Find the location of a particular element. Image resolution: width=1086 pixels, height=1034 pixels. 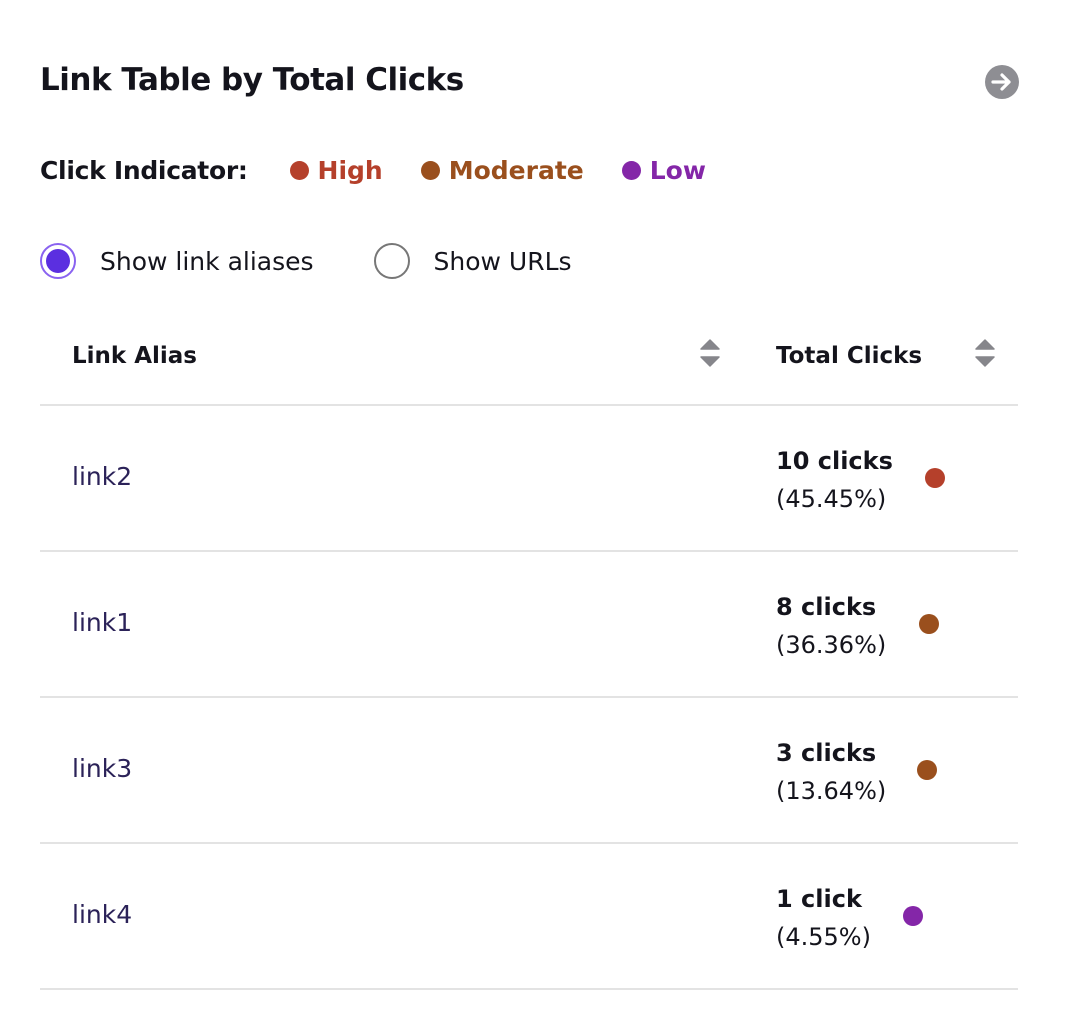

legend-label: Click Indicator: is located at coordinates (144, 170).